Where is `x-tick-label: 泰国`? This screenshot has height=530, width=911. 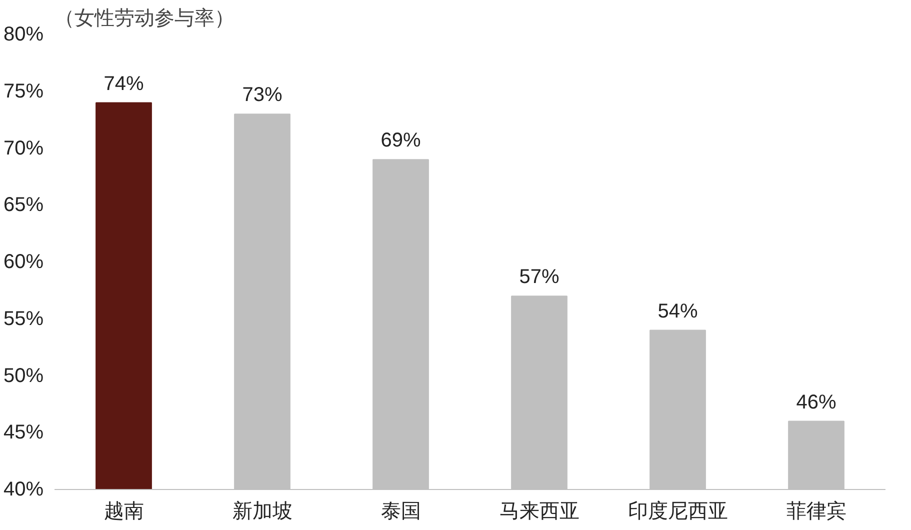
x-tick-label: 泰国 is located at coordinates (400, 511).